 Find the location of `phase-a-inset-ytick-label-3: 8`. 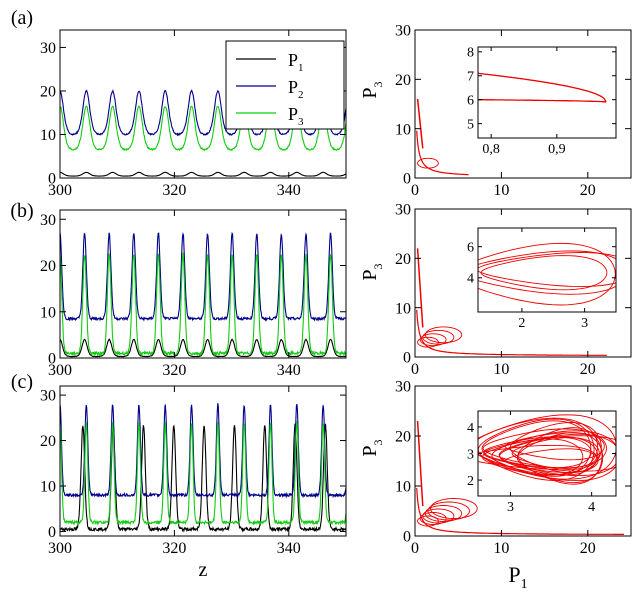

phase-a-inset-ytick-label-3: 8 is located at coordinates (470, 53).